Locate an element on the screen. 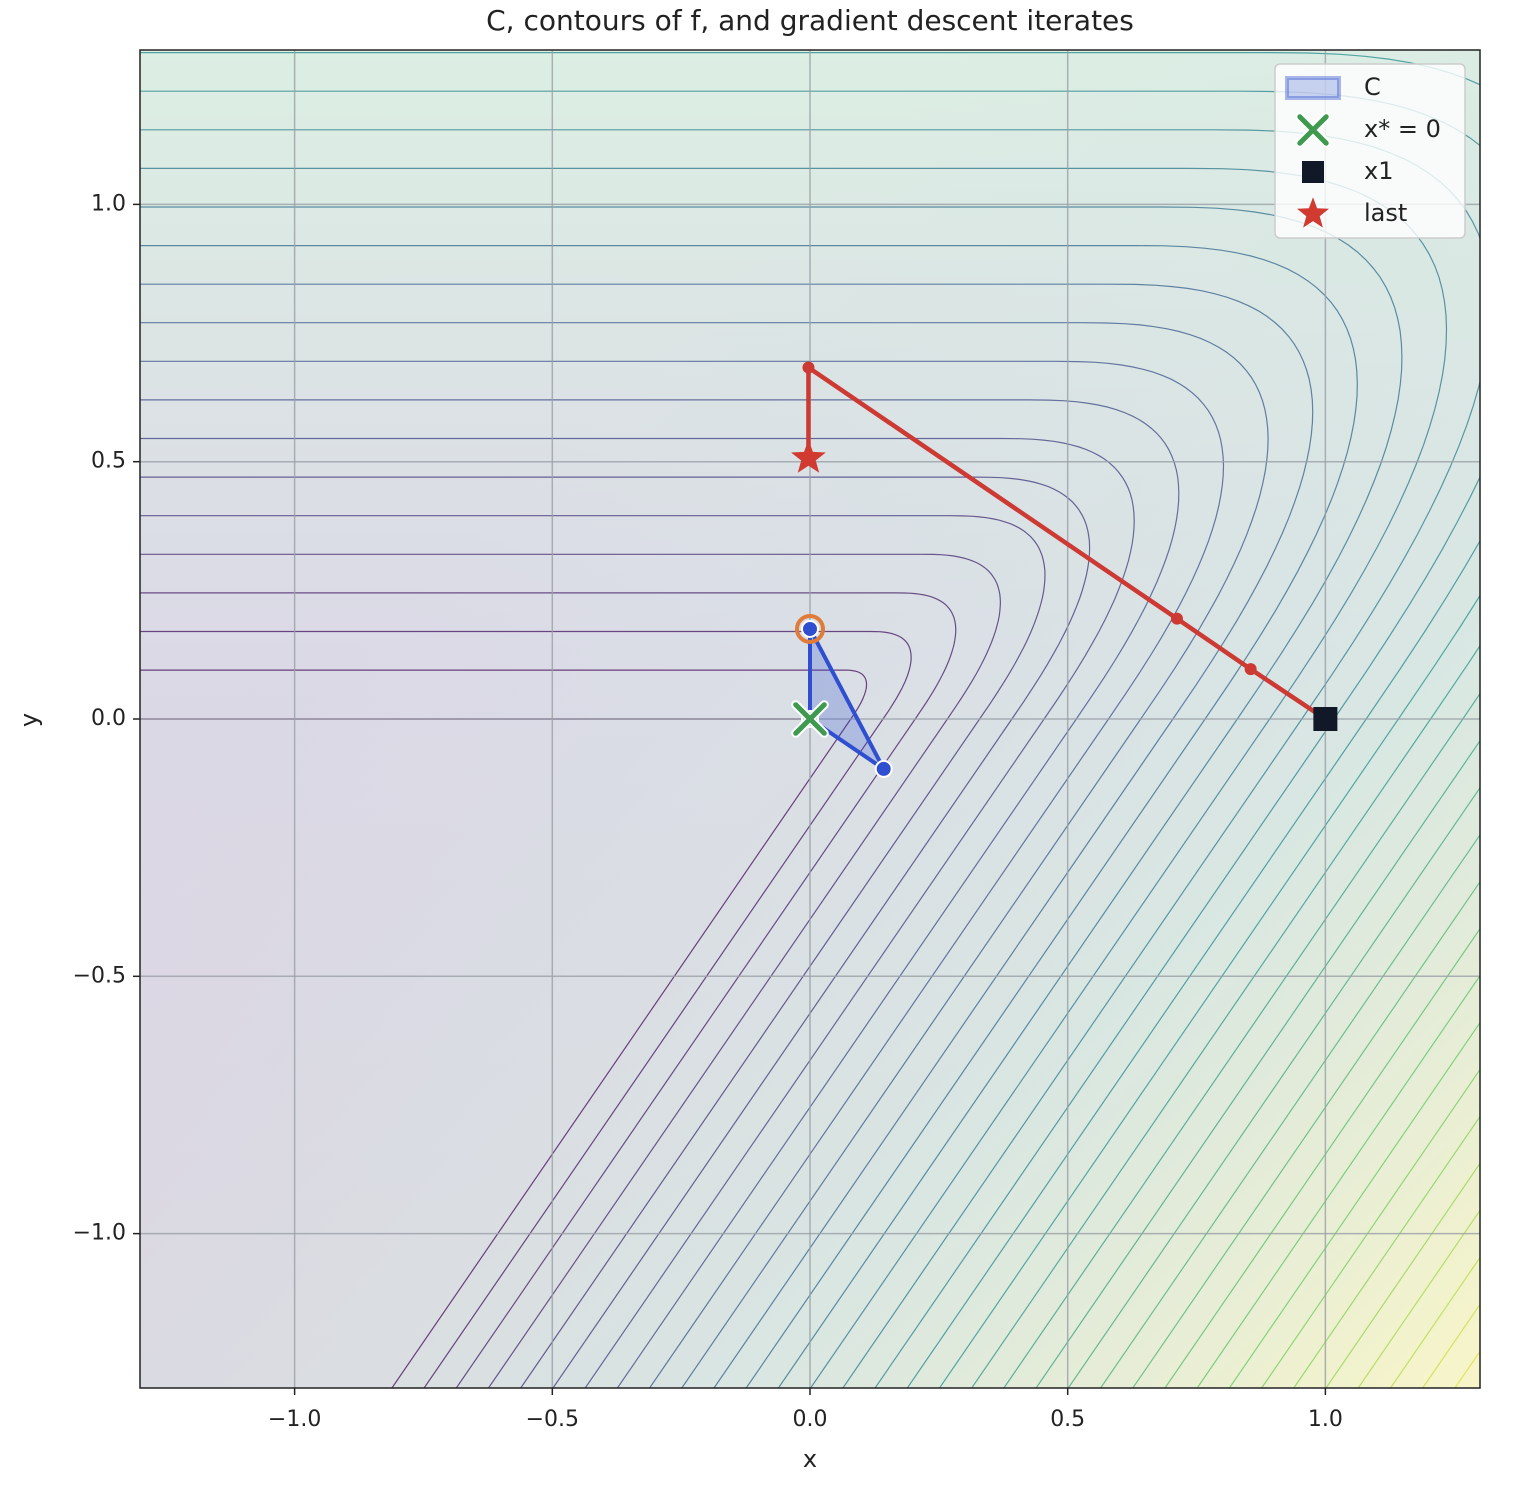  y-tick-label: 1.0 is located at coordinates (108, 203).